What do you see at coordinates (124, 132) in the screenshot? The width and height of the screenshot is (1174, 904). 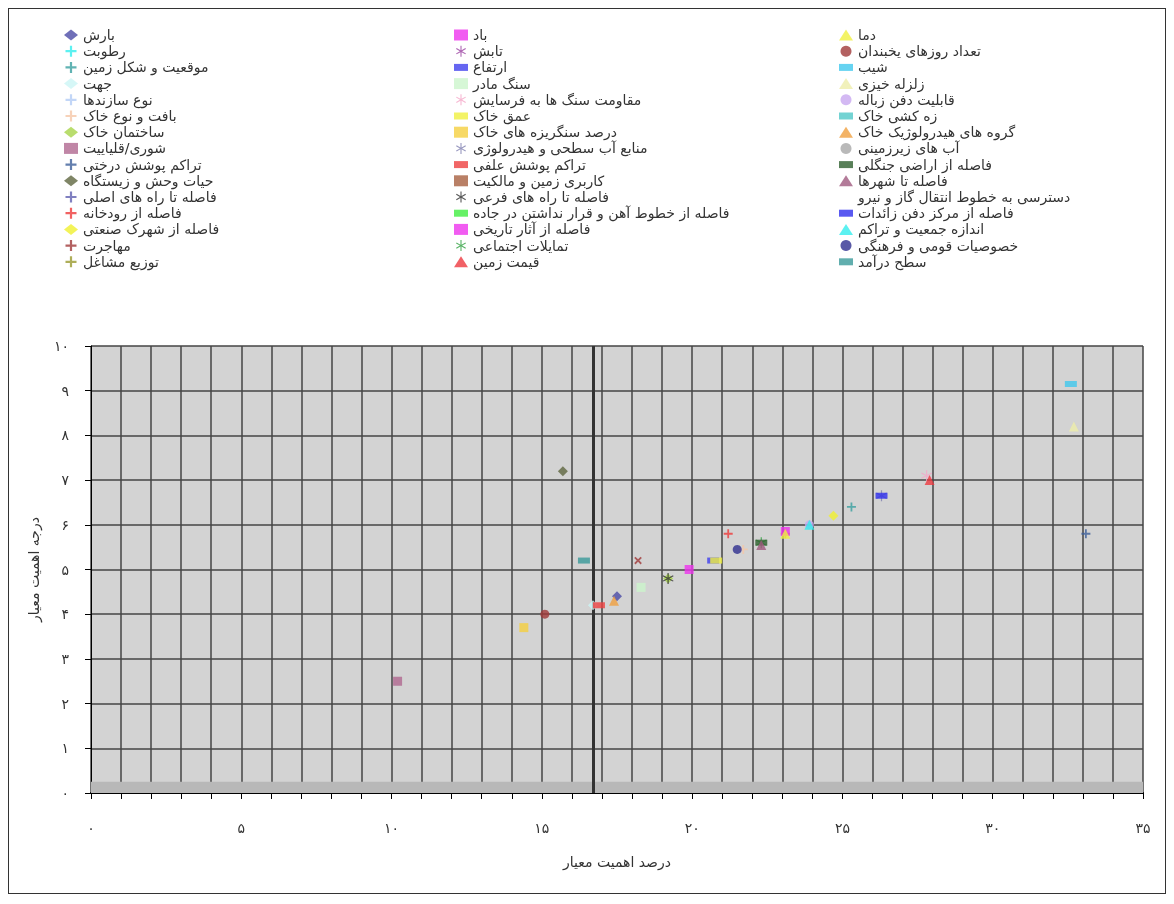 I see `legend-label: ساختمان خاک` at bounding box center [124, 132].